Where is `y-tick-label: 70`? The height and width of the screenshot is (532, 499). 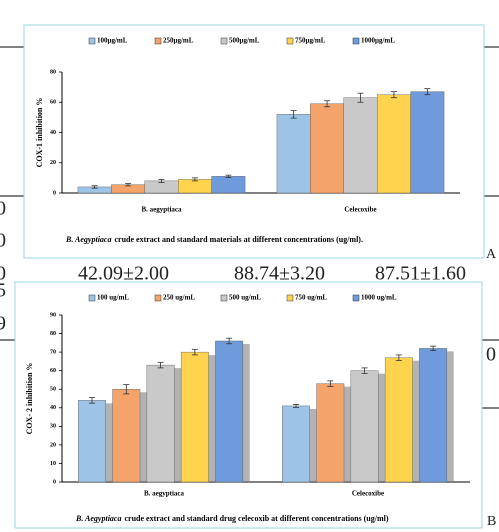
y-tick-label: 70 is located at coordinates (53, 352).